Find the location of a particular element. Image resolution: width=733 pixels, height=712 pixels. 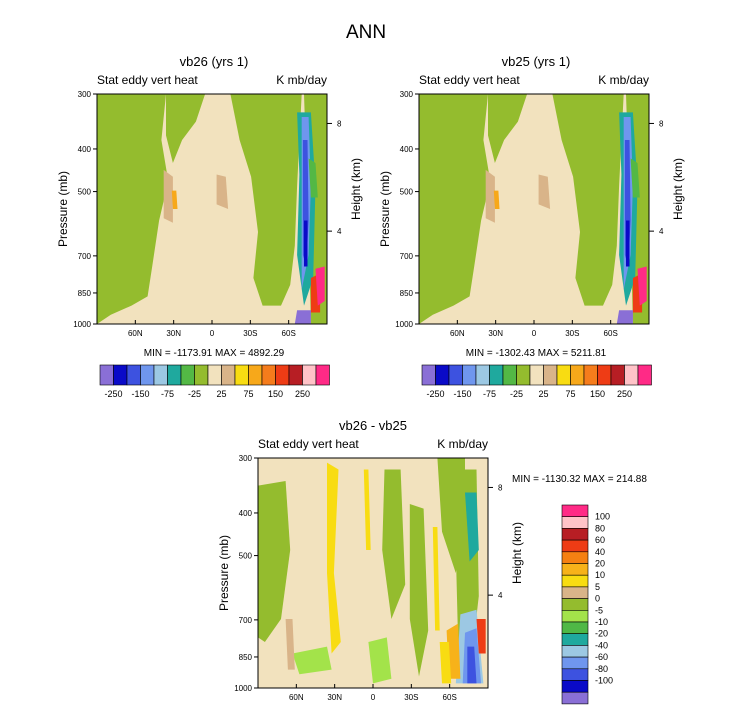

region-orange-core is located at coordinates (496, 199).